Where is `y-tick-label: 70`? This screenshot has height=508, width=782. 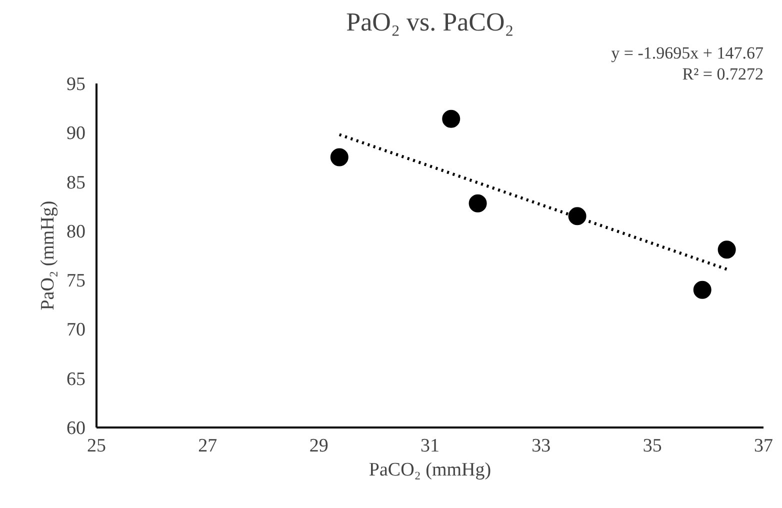
y-tick-label: 70 is located at coordinates (76, 330).